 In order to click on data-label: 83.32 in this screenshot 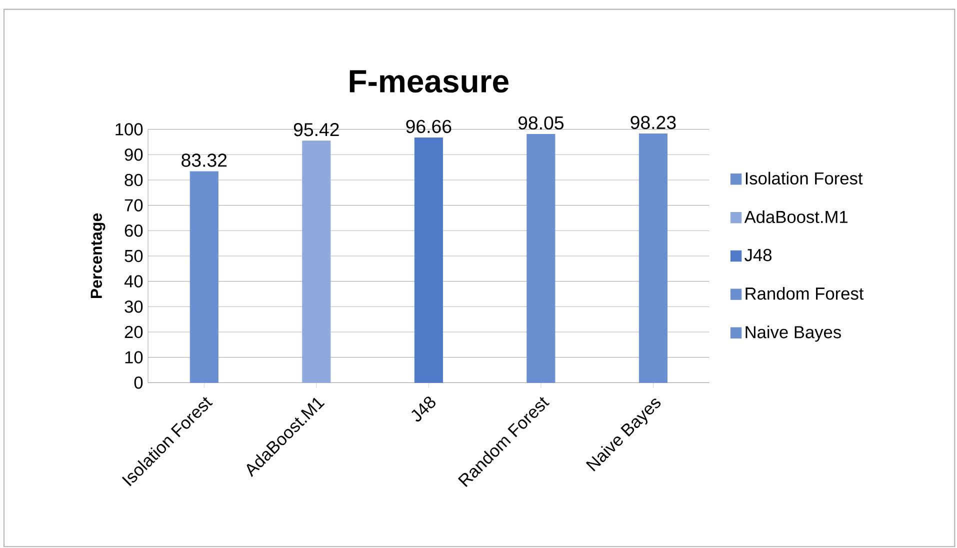, I will do `click(204, 160)`.